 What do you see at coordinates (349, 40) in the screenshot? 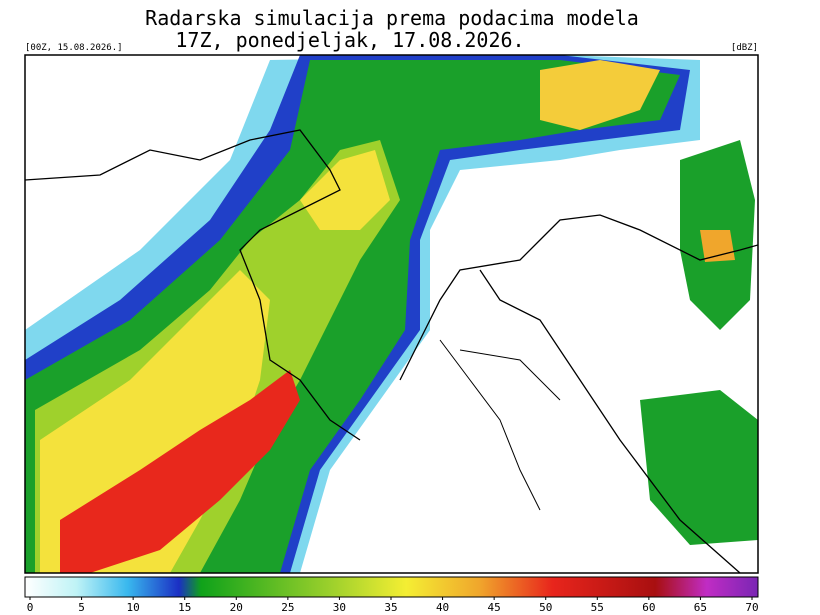
I see `title-line2: 17Z, ponedjeljak, 17.08.2026.` at bounding box center [349, 40].